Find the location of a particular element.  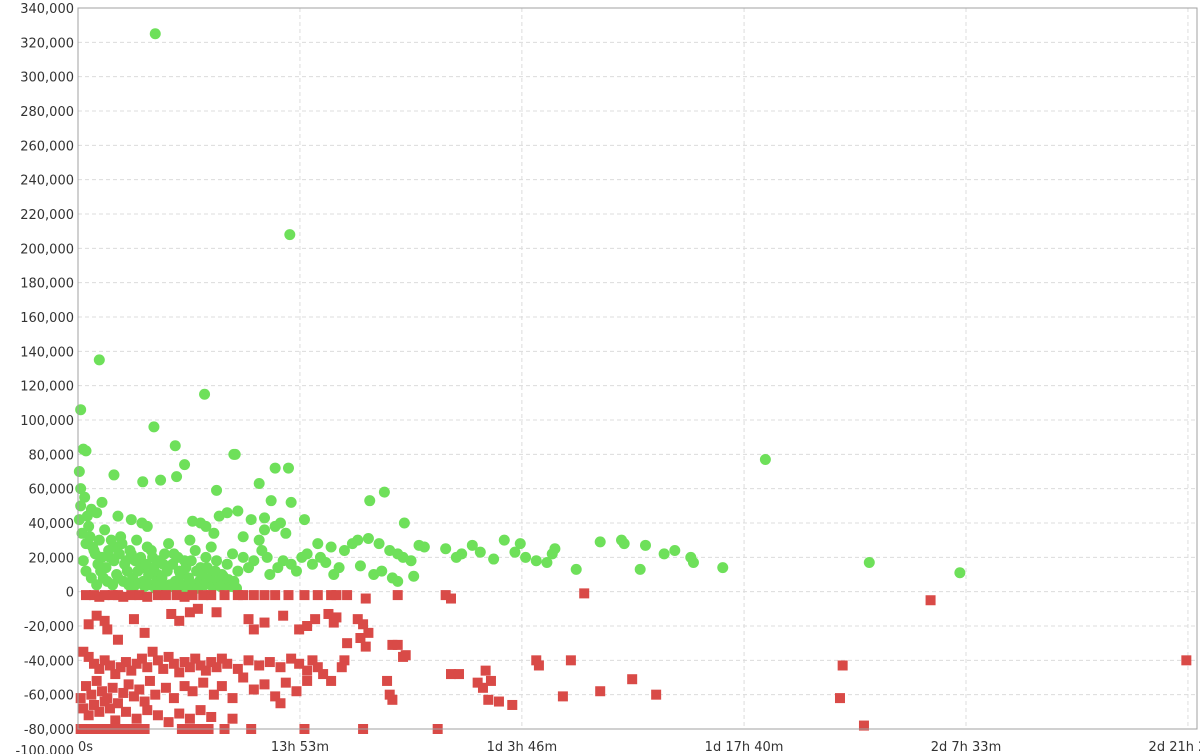

y-tick-label: -100,000 is located at coordinates (45, 749).